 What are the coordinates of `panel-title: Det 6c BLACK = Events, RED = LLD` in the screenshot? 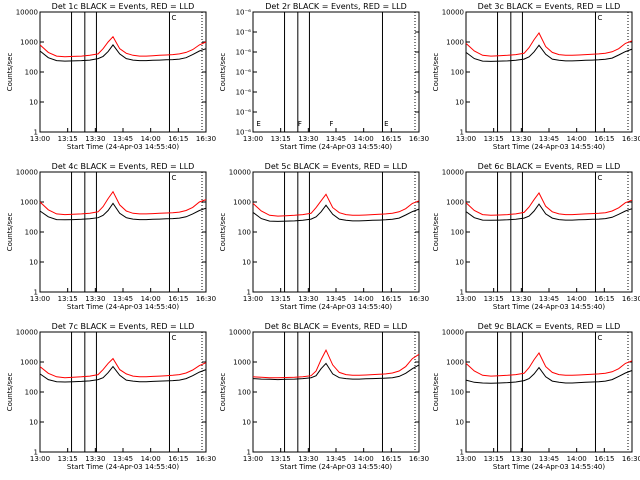 It's located at (549, 166).